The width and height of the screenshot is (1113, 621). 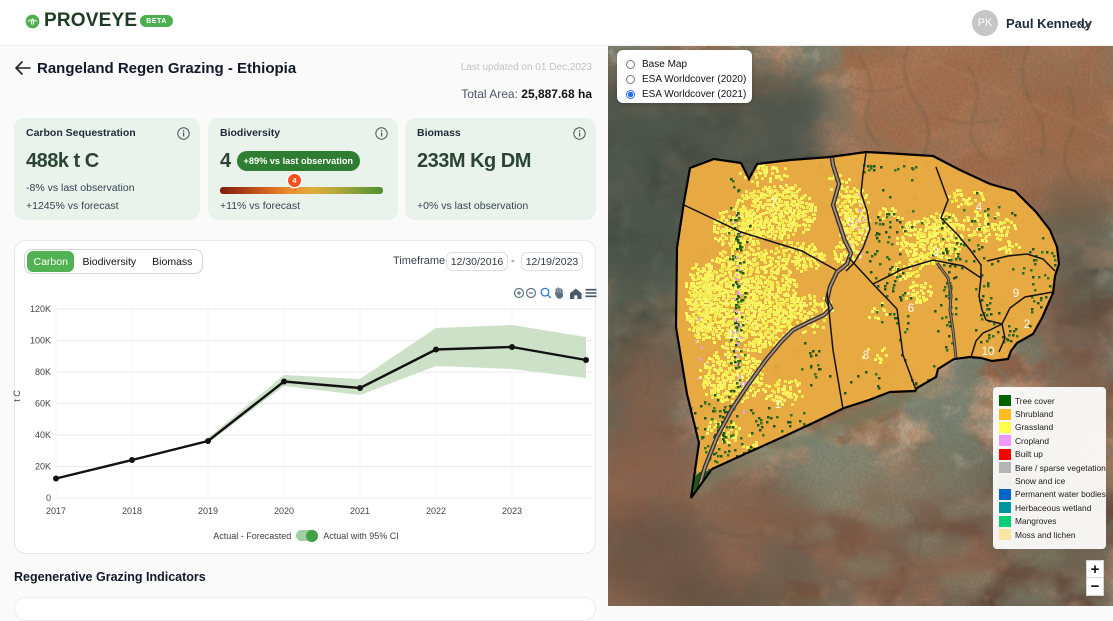 I want to click on svg-text: 2020, so click(x=284, y=511).